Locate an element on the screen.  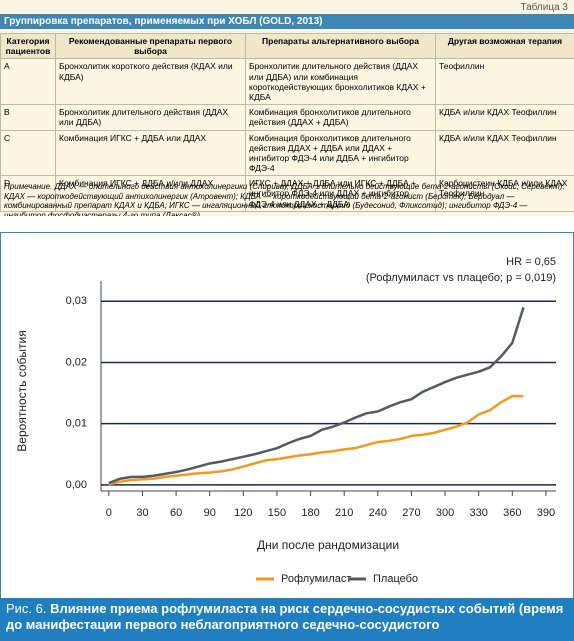
x-tick-label: 270 is located at coordinates (411, 513).